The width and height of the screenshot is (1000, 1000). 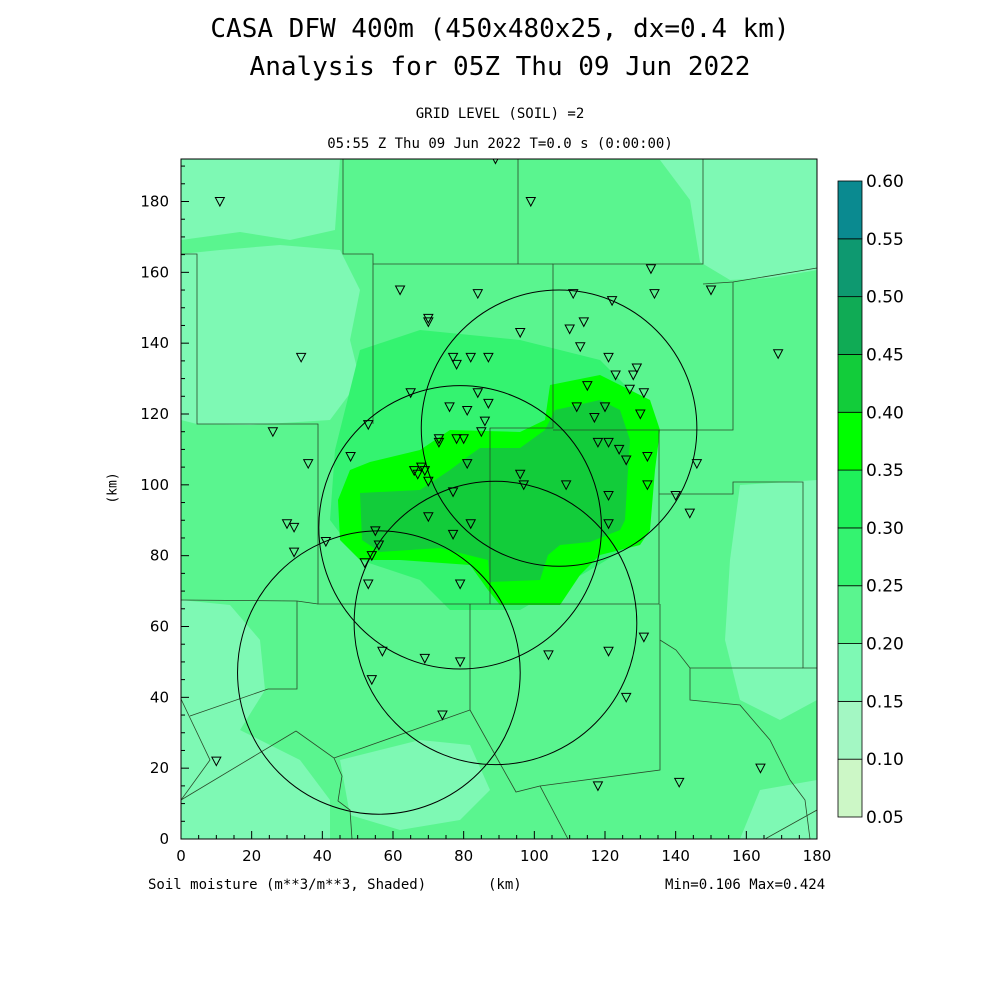 I want to click on colorbar-label: 0.20, so click(x=885, y=645).